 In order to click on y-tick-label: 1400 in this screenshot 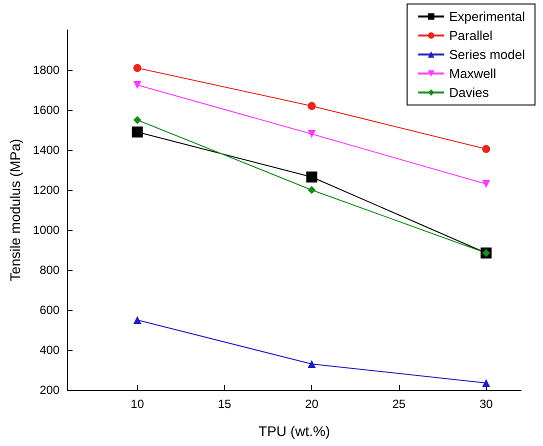, I will do `click(46, 150)`.